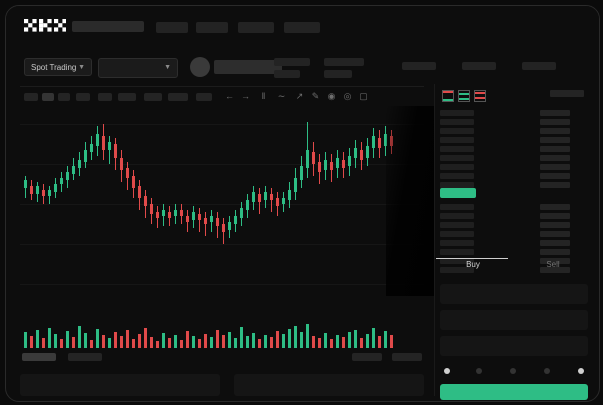 The height and width of the screenshot is (405, 603). Describe the element at coordinates (329, 385) in the screenshot. I see `bottom-panel-right` at that location.